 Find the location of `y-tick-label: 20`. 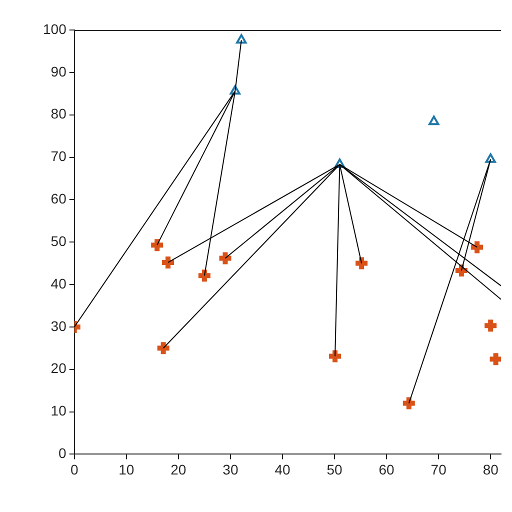

y-tick-label: 20 is located at coordinates (58, 368).